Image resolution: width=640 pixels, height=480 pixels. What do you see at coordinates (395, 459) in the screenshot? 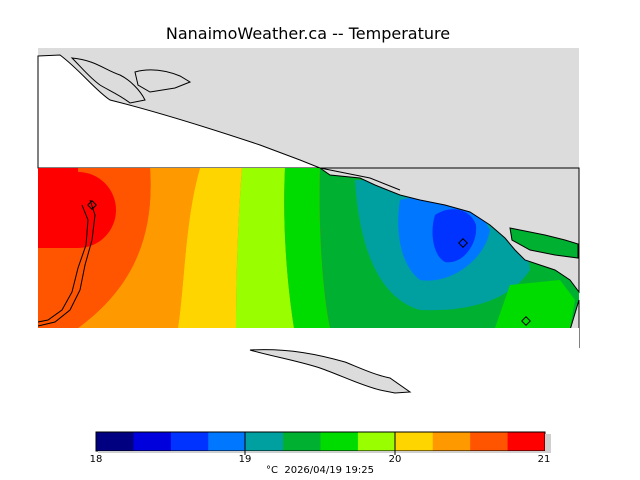
I see `colorbar-tick: 20` at bounding box center [395, 459].